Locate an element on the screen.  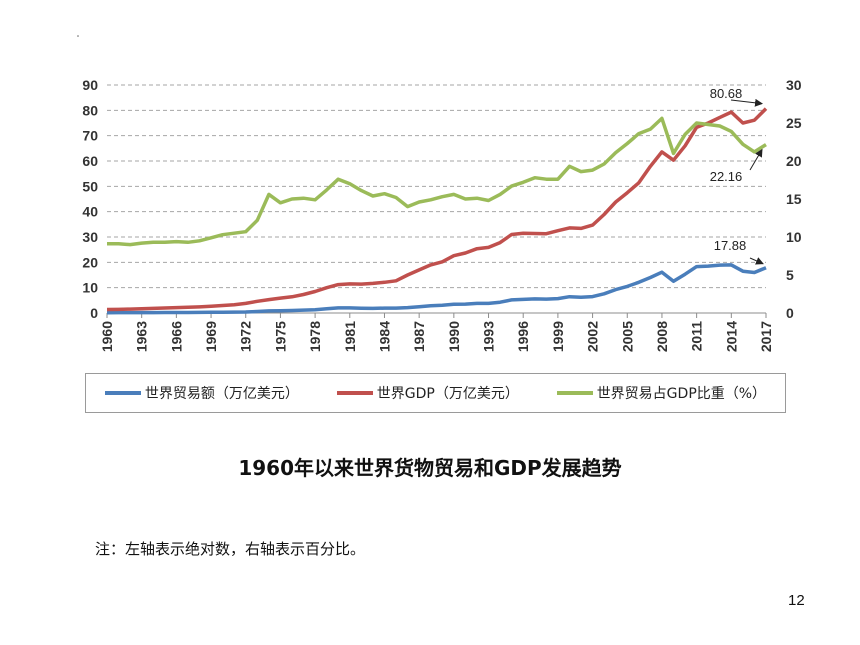
legend-swatch-trade is located at coordinates (122, 393).